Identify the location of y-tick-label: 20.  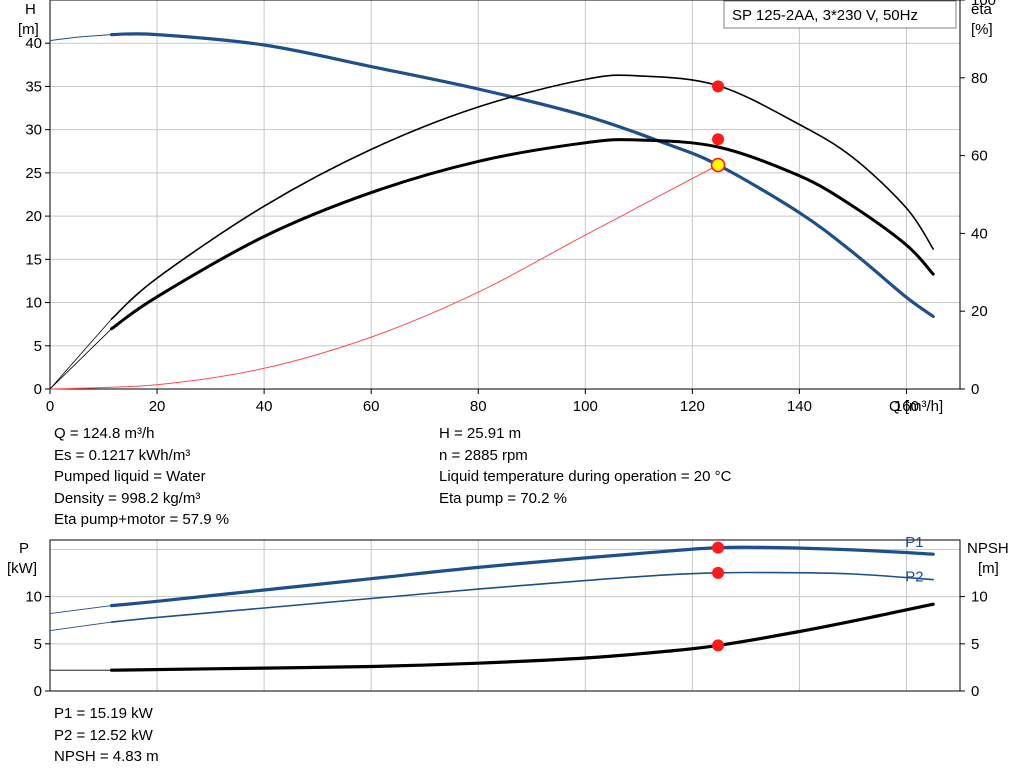
(33, 216).